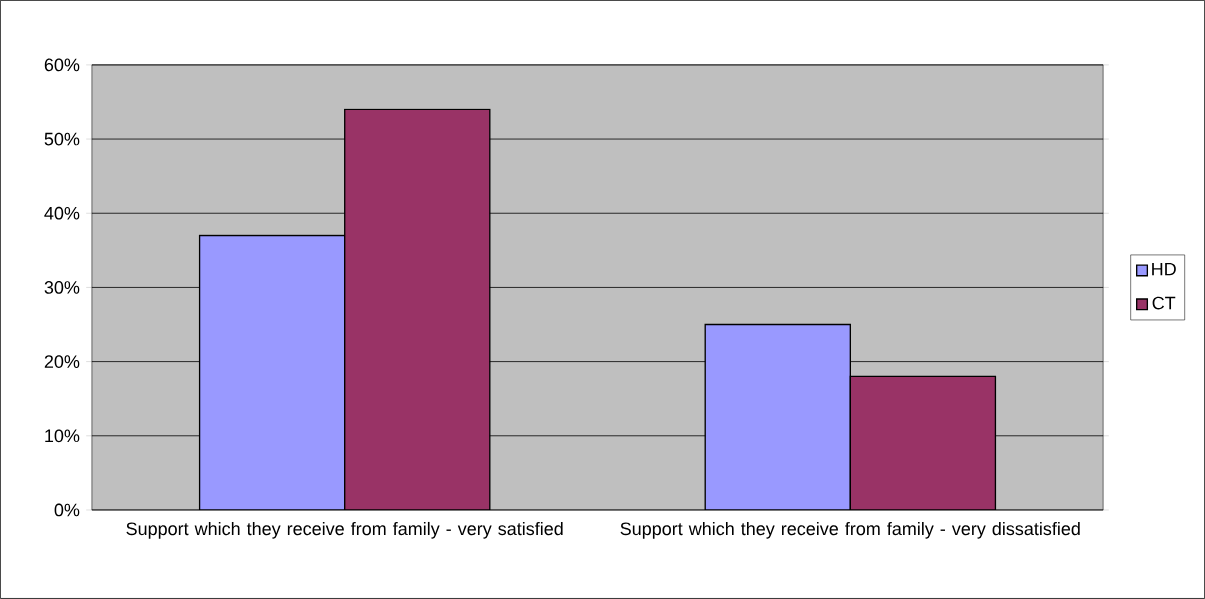 Image resolution: width=1205 pixels, height=599 pixels. Describe the element at coordinates (62, 139) in the screenshot. I see `y-tick-label: 50%` at that location.